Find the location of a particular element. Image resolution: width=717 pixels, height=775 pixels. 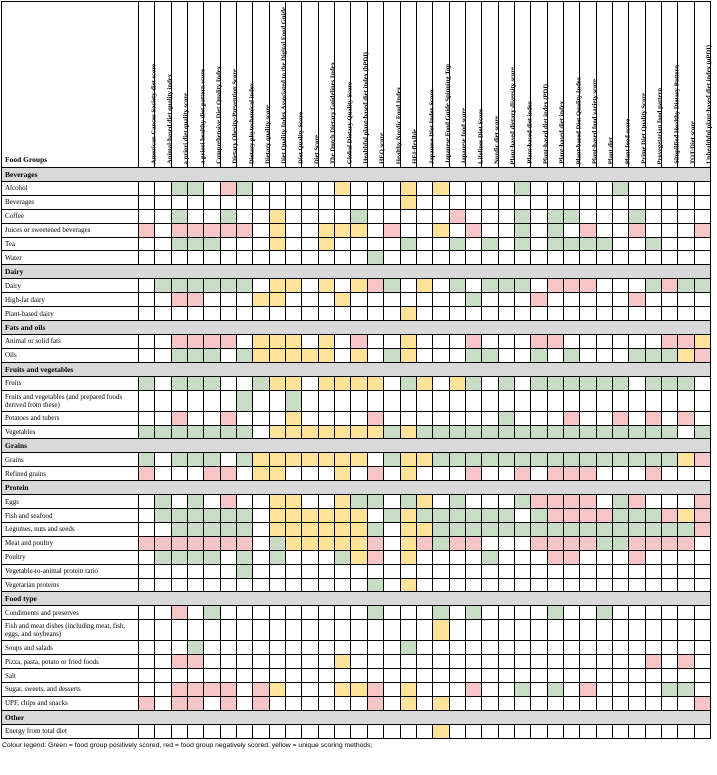

food-group-label: Juices or sweetened beverages is located at coordinates (70, 230).